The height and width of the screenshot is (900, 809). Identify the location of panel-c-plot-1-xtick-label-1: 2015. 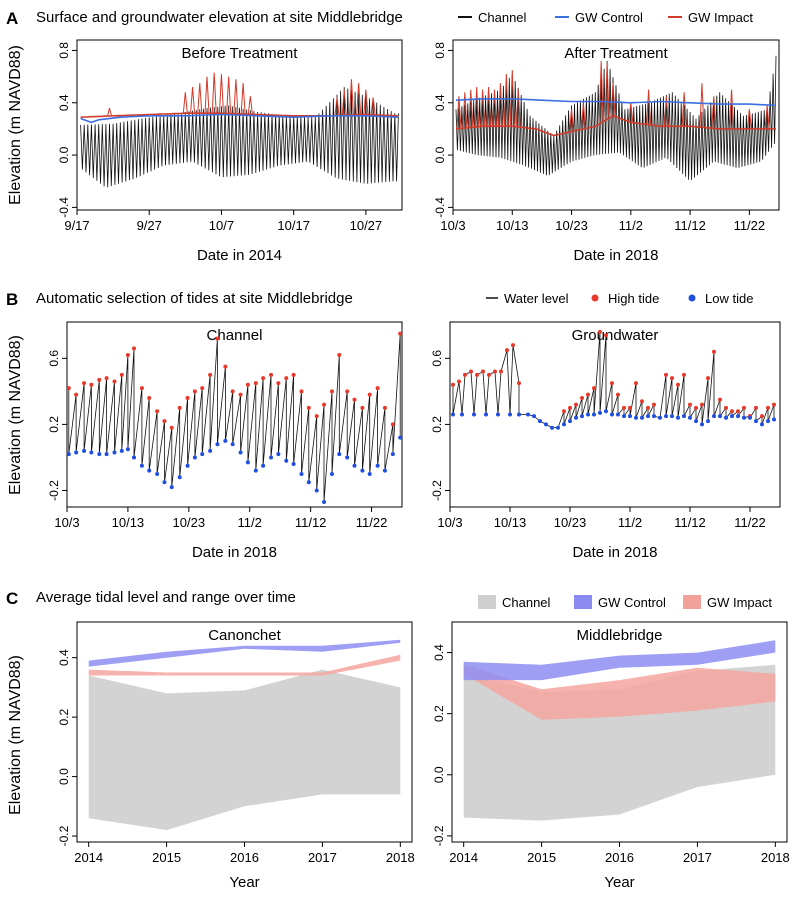
(541, 857).